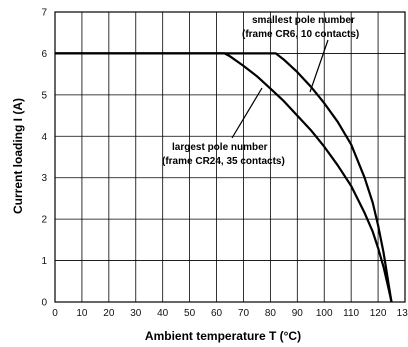  Describe the element at coordinates (319, 66) in the screenshot. I see `annotation-smallest-pointer` at that location.